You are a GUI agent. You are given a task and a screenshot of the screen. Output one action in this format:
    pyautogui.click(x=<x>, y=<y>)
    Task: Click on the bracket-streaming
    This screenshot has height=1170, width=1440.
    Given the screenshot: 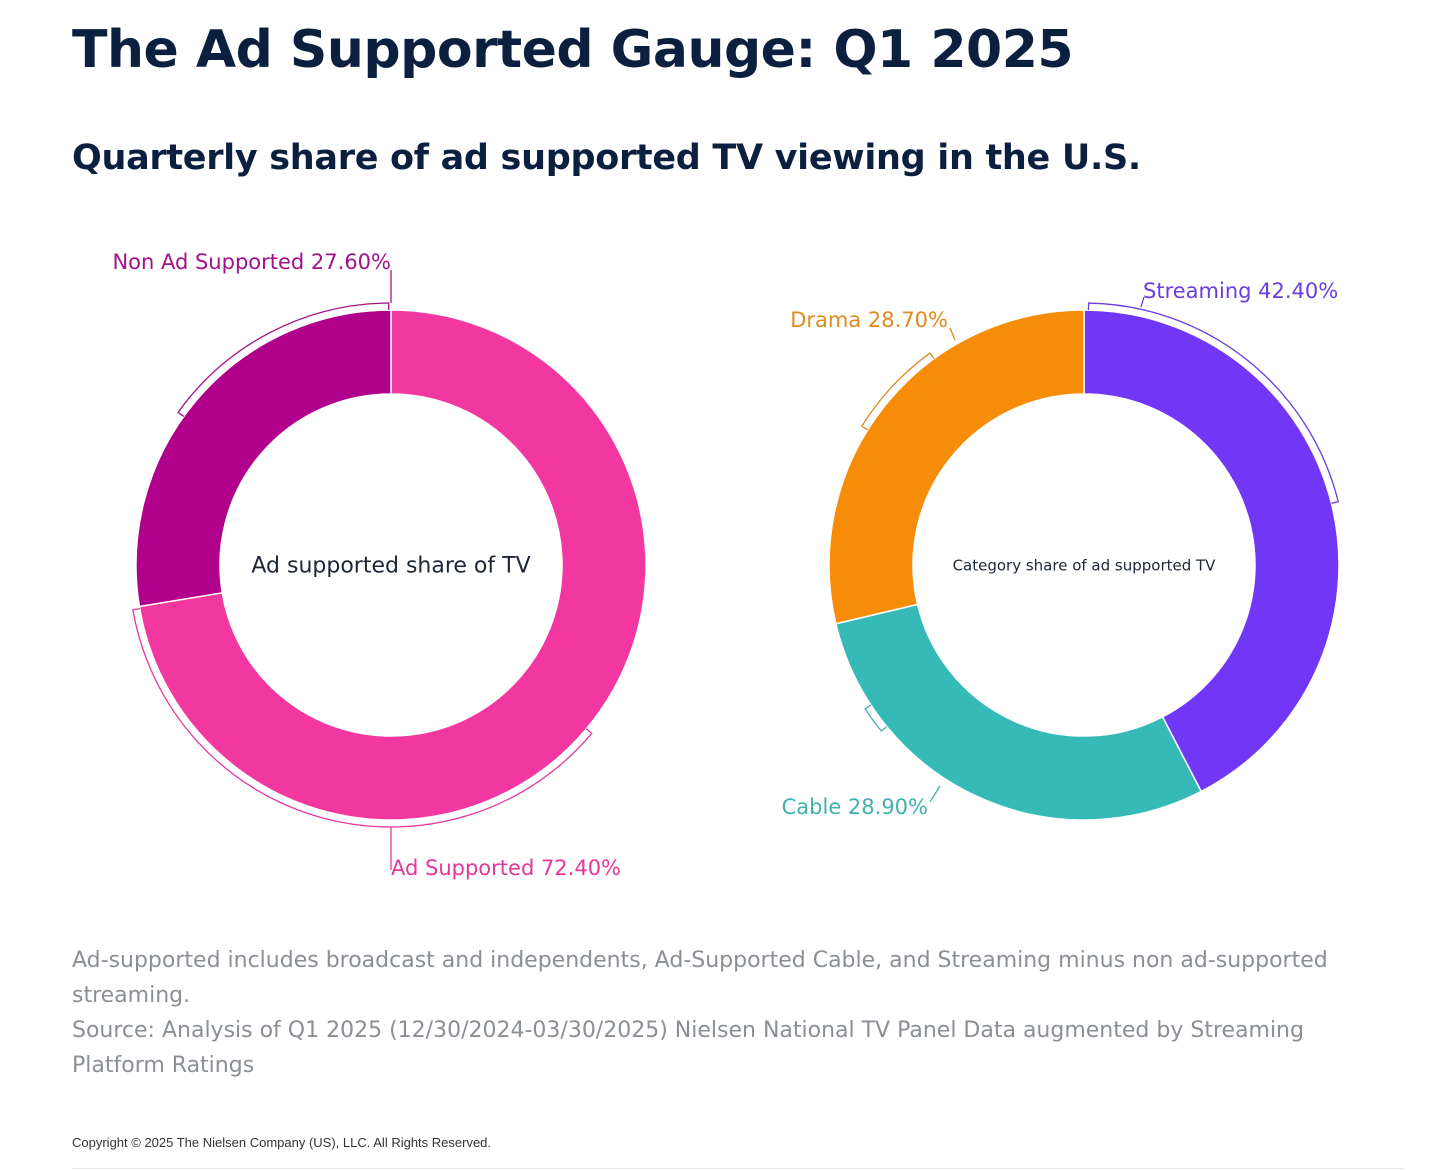 What is the action you would take?
    pyautogui.click(x=1213, y=403)
    